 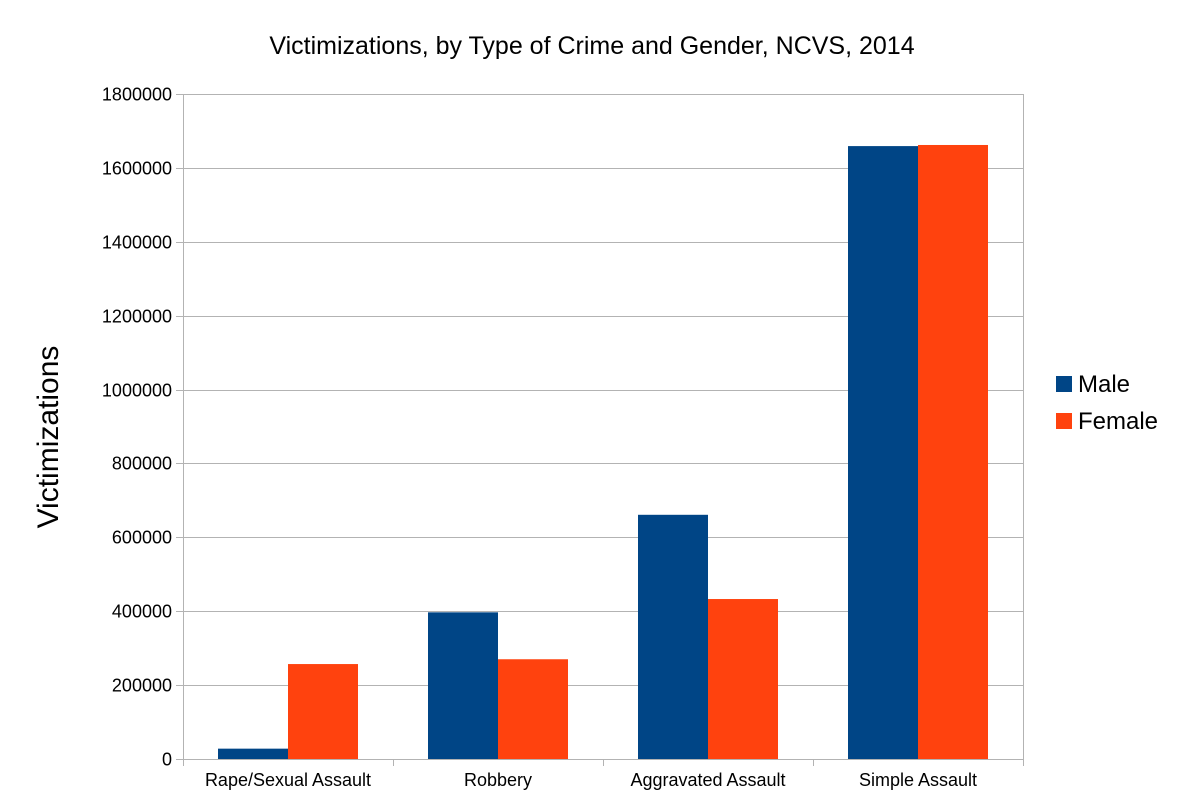 What do you see at coordinates (142, 686) in the screenshot?
I see `y-tick-label: 200000` at bounding box center [142, 686].